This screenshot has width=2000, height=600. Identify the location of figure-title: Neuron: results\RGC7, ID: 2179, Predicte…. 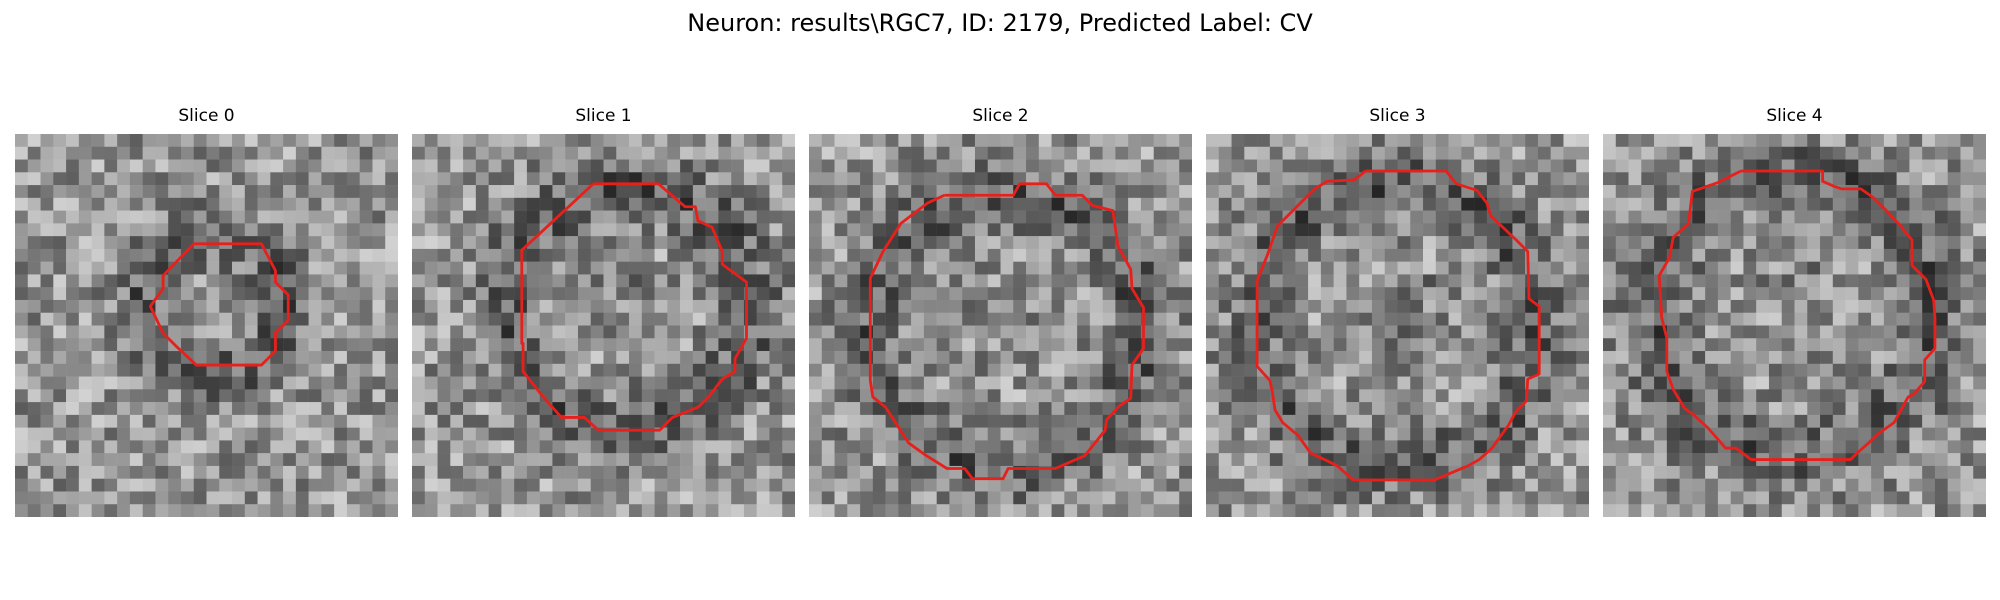
(1000, 23).